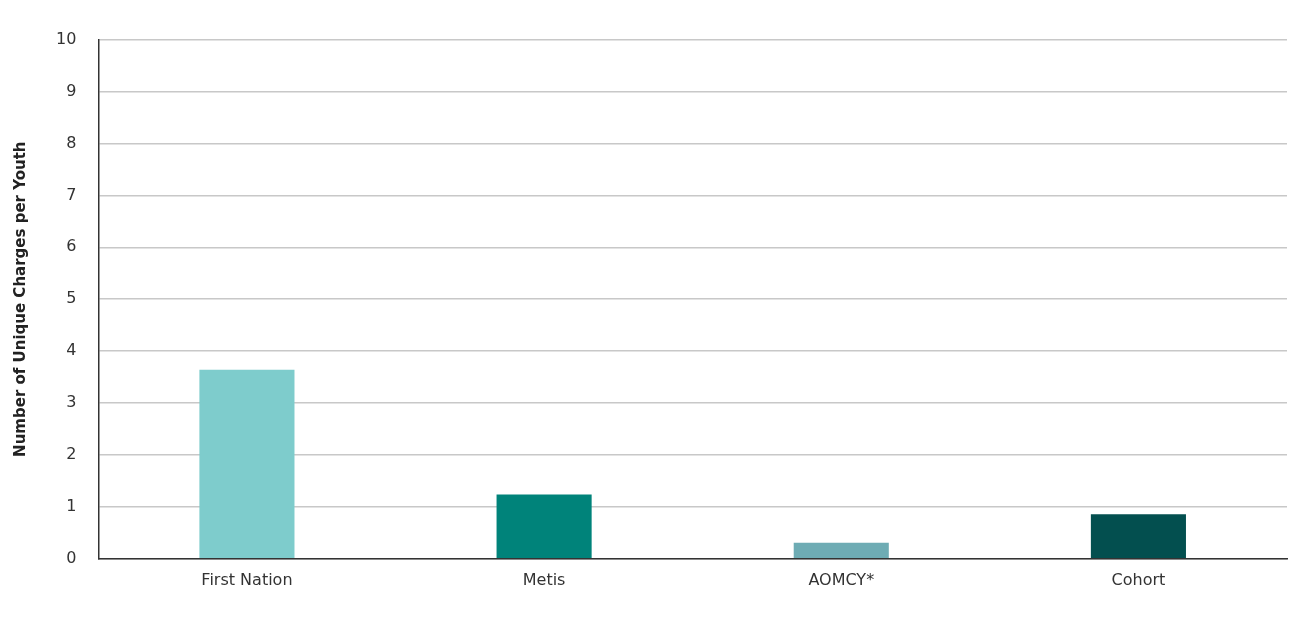 The width and height of the screenshot is (1299, 617). Describe the element at coordinates (71, 454) in the screenshot. I see `y-tick-label: 2` at that location.